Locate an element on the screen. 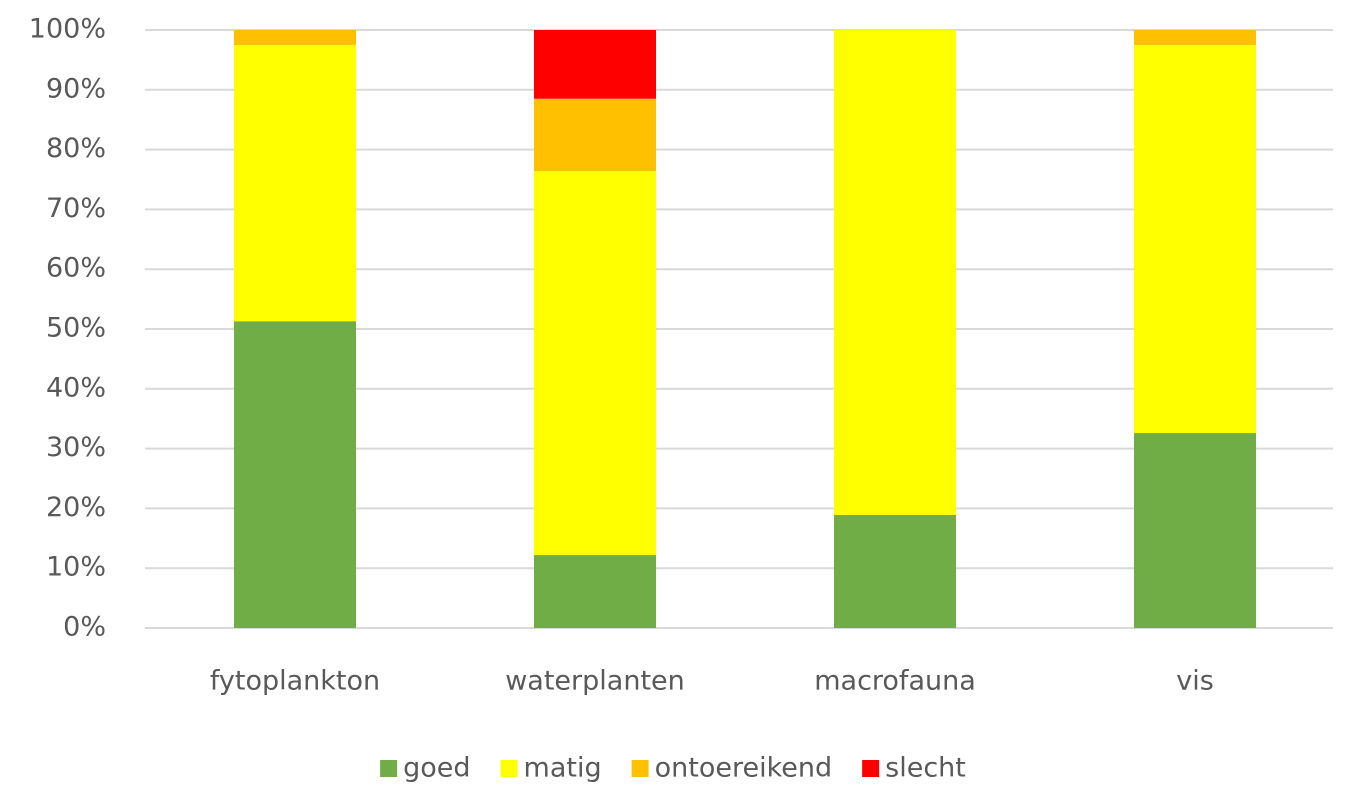 Image resolution: width=1346 pixels, height=787 pixels. y-tick-label: 80% is located at coordinates (76, 148).